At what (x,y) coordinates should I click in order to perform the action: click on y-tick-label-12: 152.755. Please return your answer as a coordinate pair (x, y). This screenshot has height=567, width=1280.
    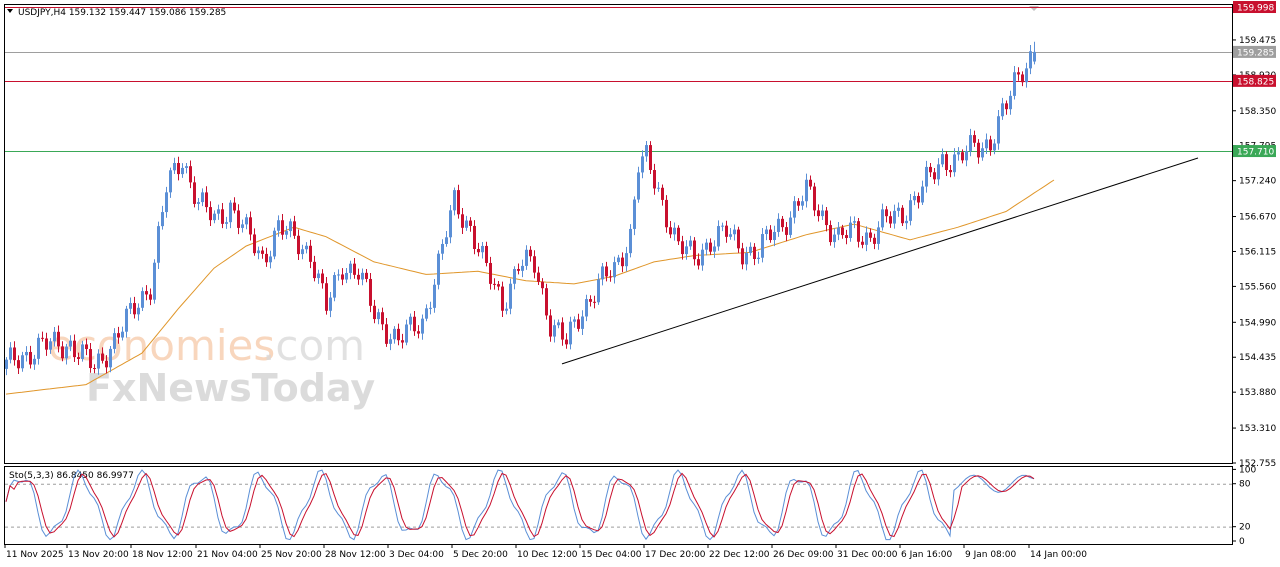
    Looking at the image, I should click on (1257, 464).